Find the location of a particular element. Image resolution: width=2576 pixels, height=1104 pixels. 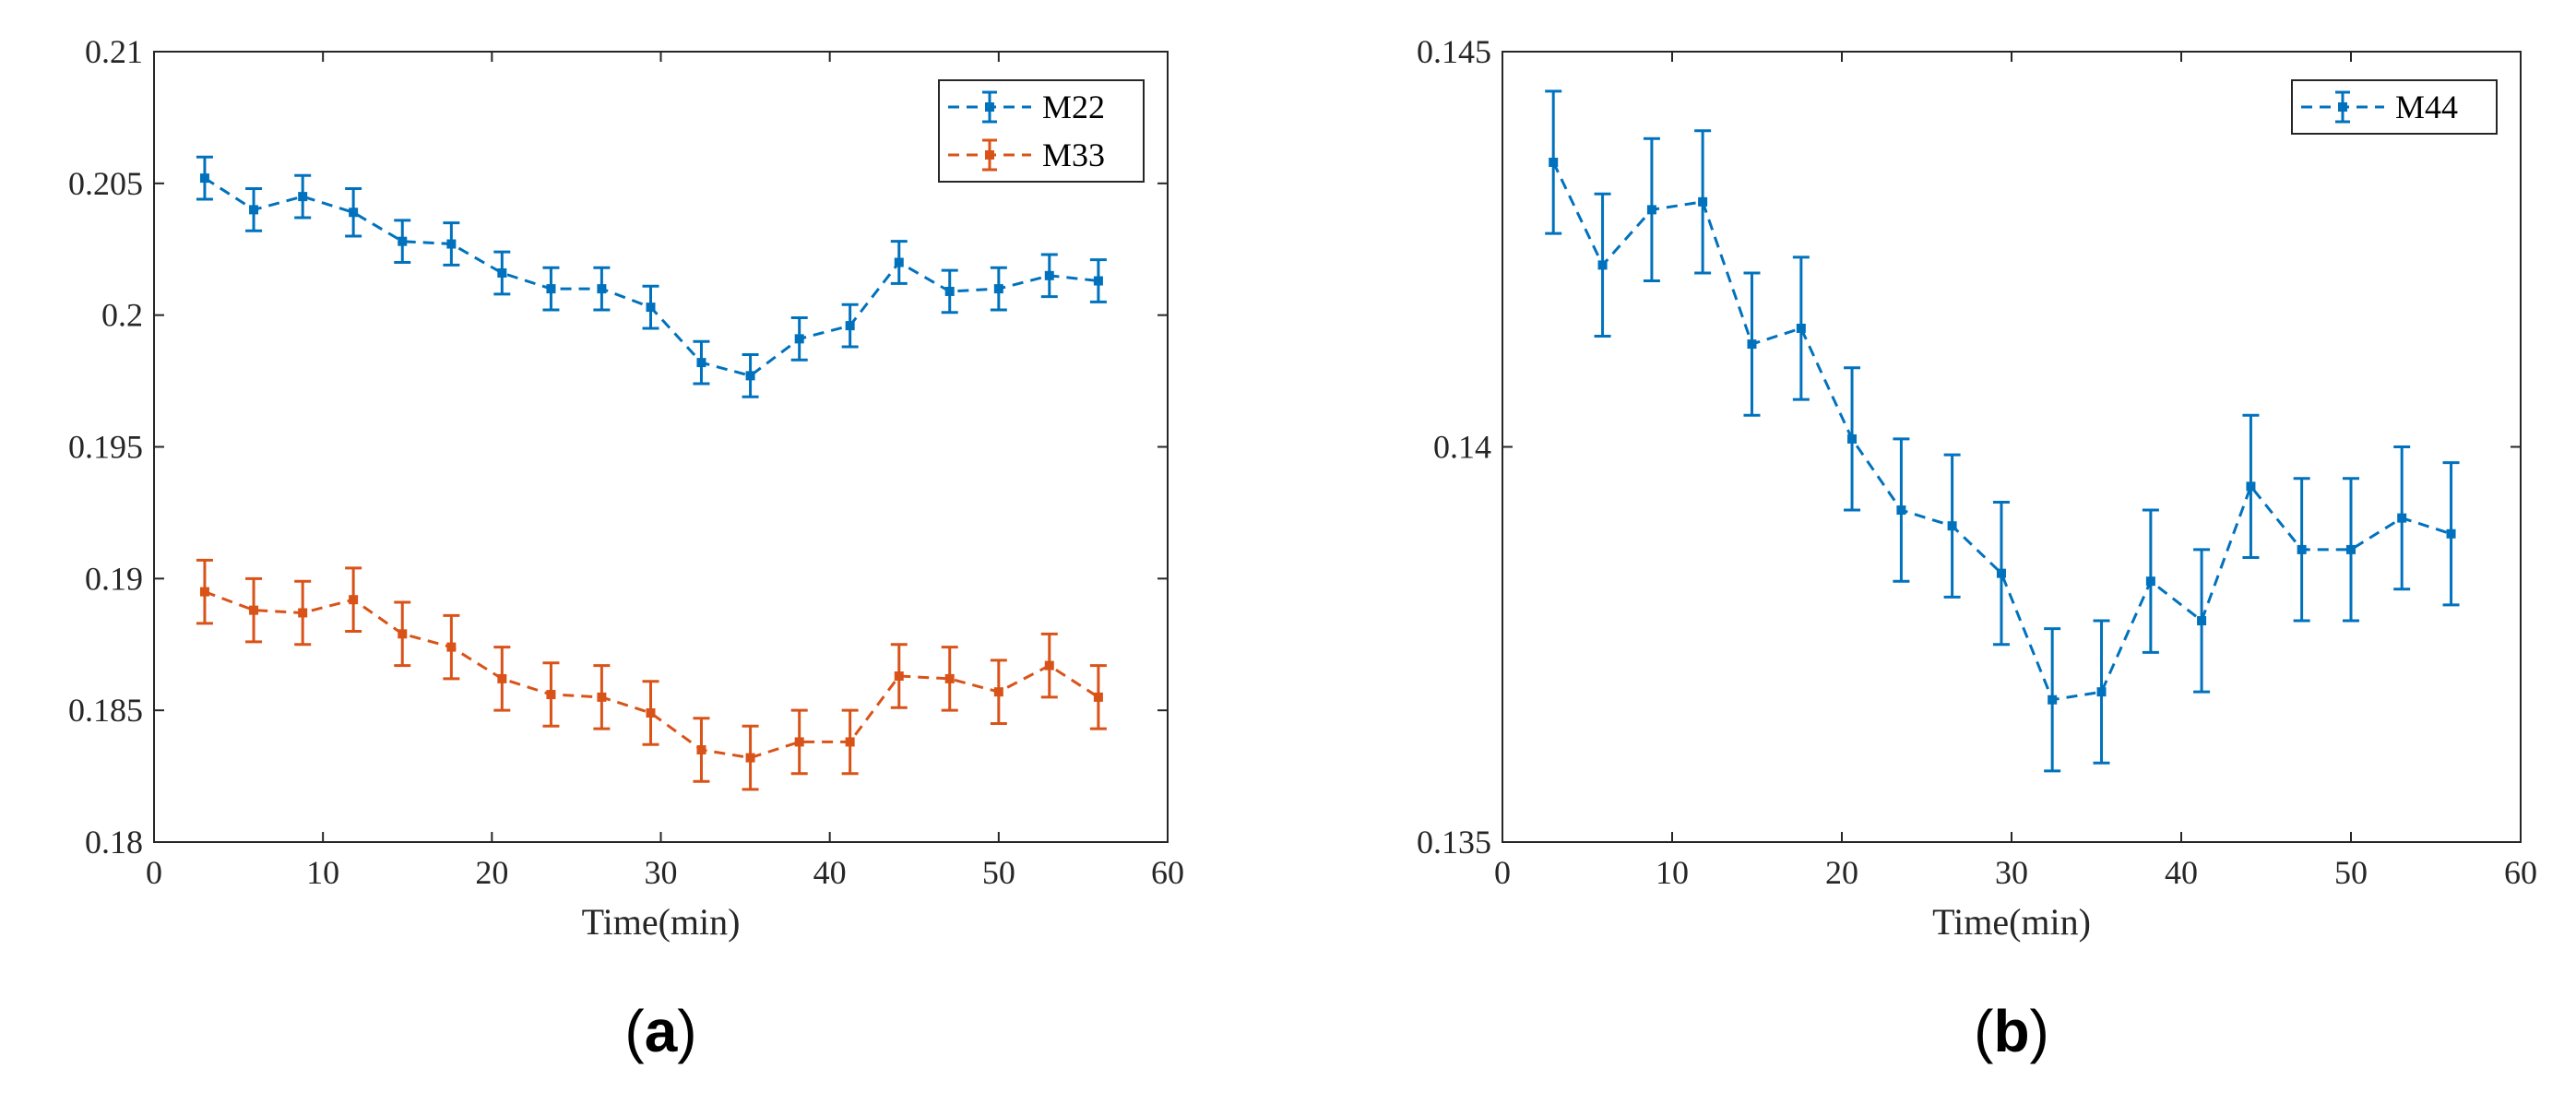

y-tick-label: 0.195 is located at coordinates (105, 447).